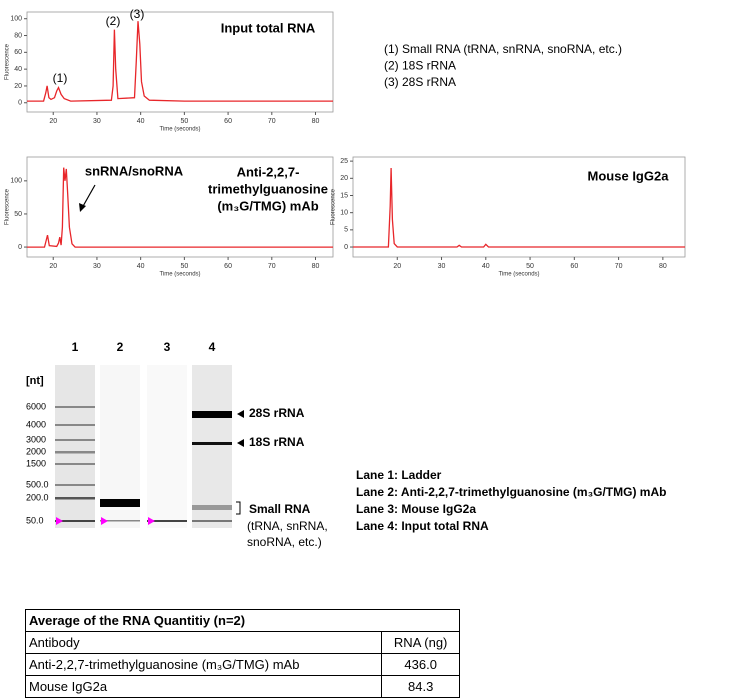  I want to click on annotation-arrow, so click(88, 196).